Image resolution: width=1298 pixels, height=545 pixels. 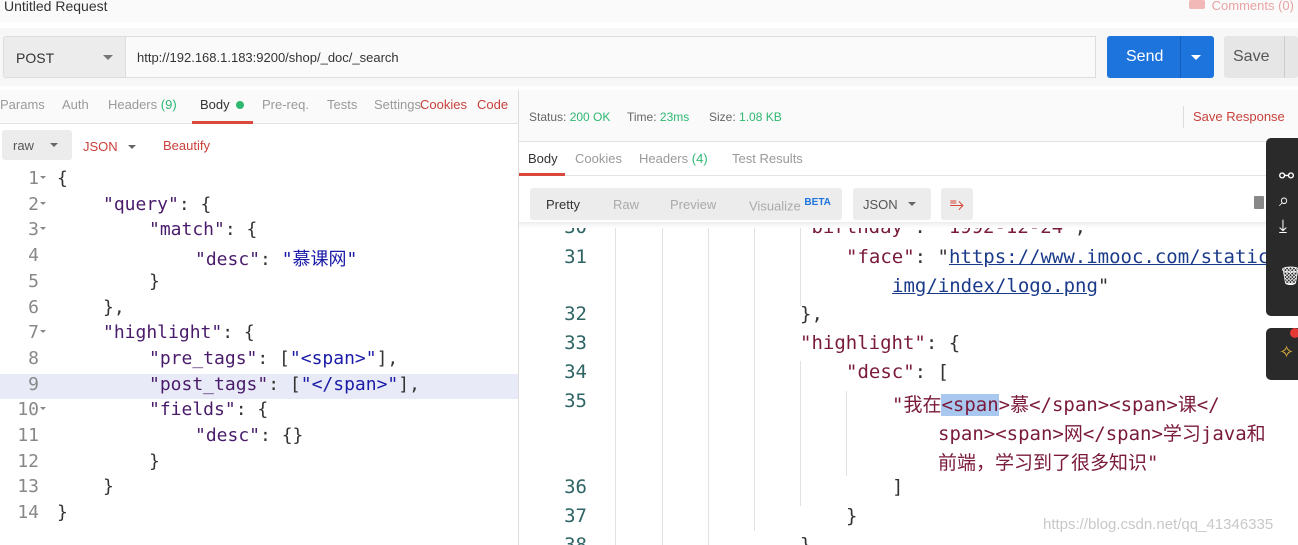 I want to click on divider, so click(x=908, y=175).